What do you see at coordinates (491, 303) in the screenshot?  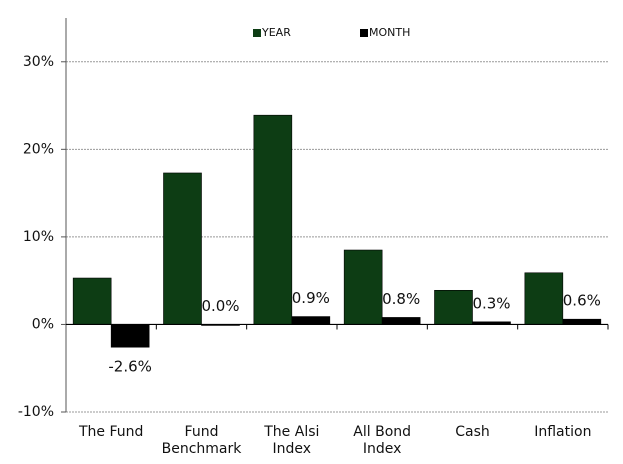 I see `value-label: 0.3%` at bounding box center [491, 303].